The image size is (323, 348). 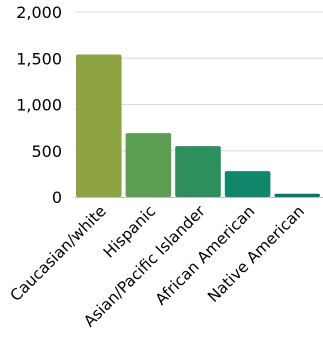 I want to click on y-tick-label: 1,000, so click(x=39, y=105).